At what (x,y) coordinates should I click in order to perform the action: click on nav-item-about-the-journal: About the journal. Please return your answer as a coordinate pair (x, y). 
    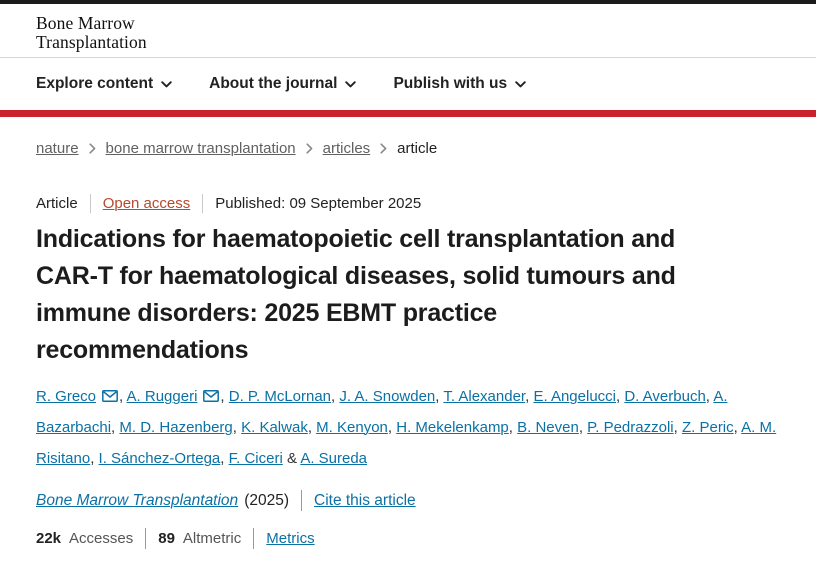
    Looking at the image, I should click on (283, 84).